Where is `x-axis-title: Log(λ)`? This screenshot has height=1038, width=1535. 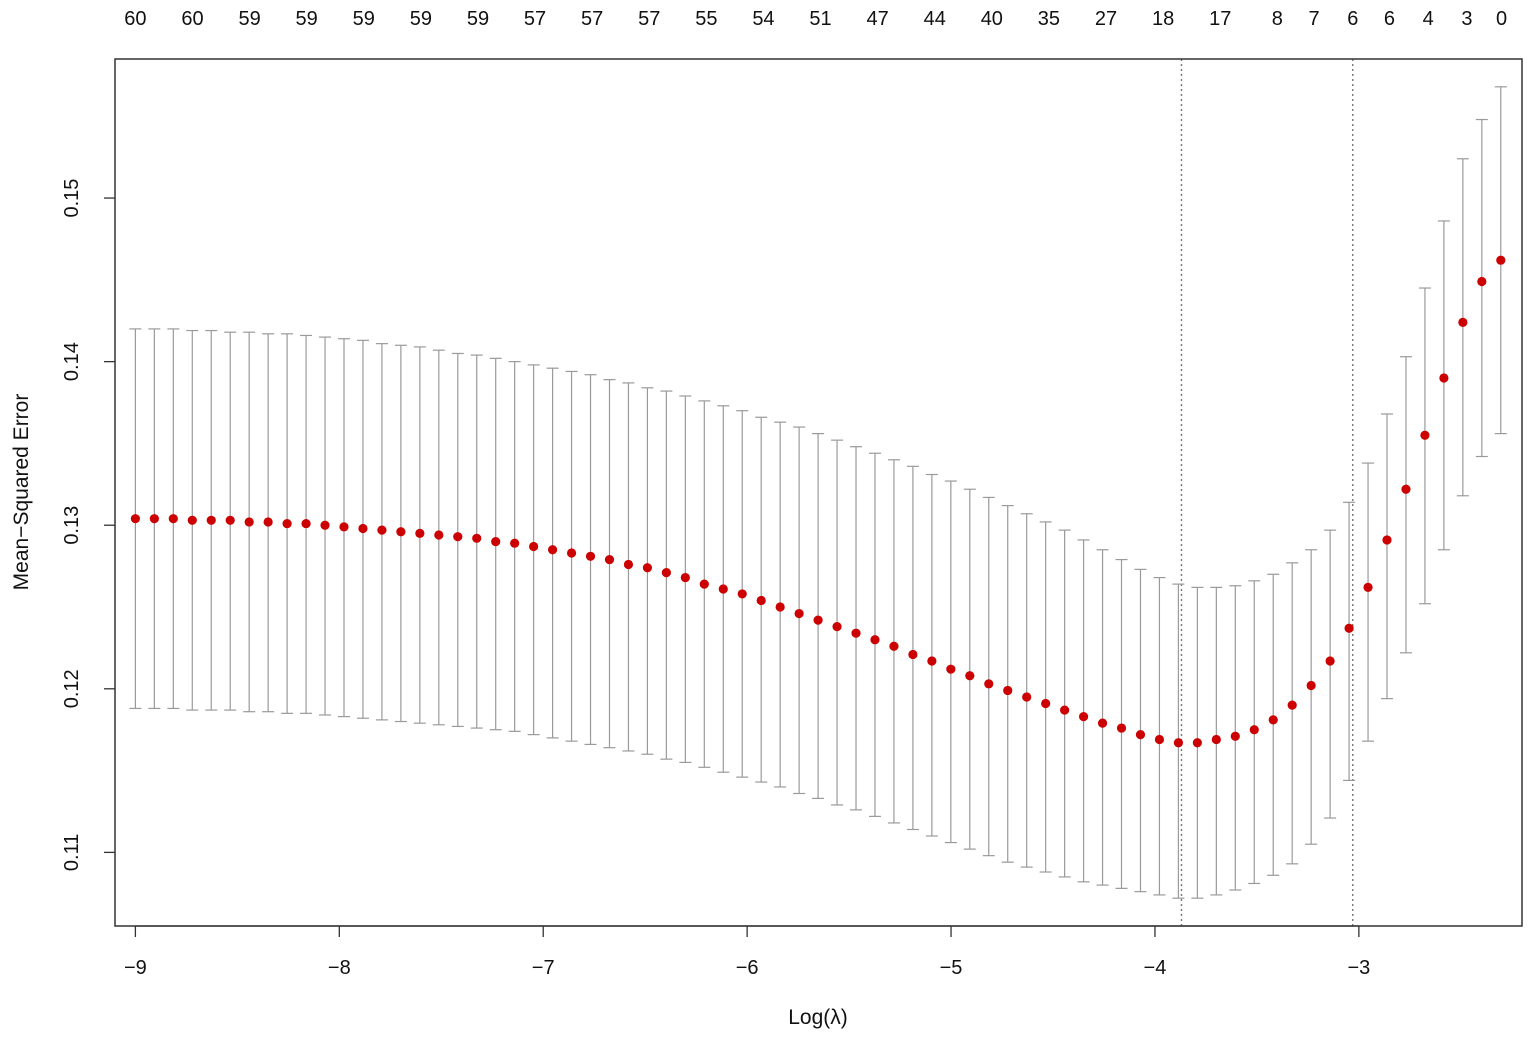
x-axis-title: Log(λ) is located at coordinates (818, 1017).